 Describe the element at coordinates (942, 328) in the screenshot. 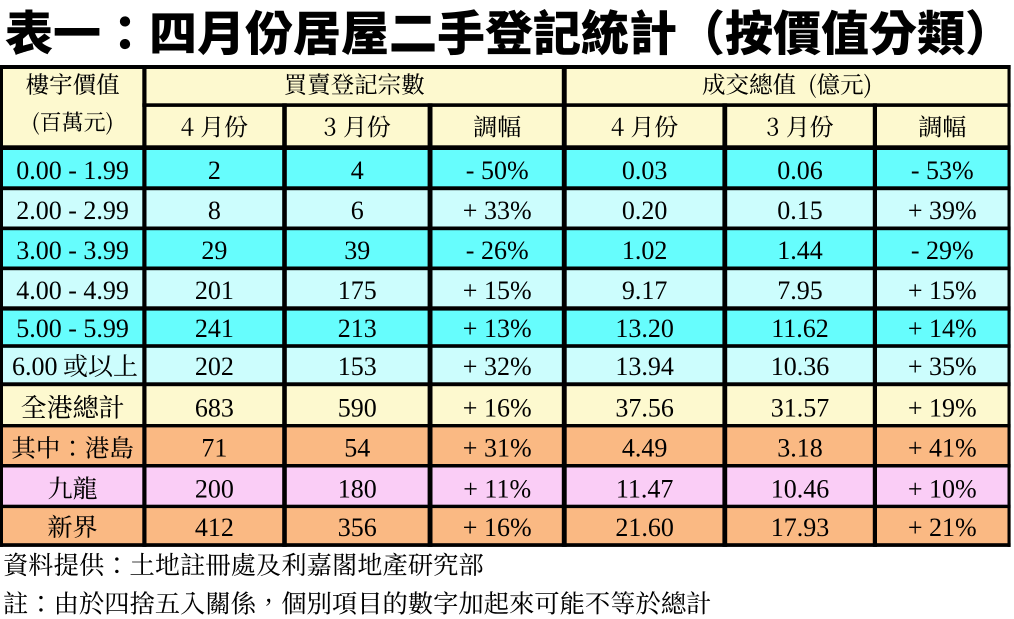

I see `svg-text: + 14%` at that location.